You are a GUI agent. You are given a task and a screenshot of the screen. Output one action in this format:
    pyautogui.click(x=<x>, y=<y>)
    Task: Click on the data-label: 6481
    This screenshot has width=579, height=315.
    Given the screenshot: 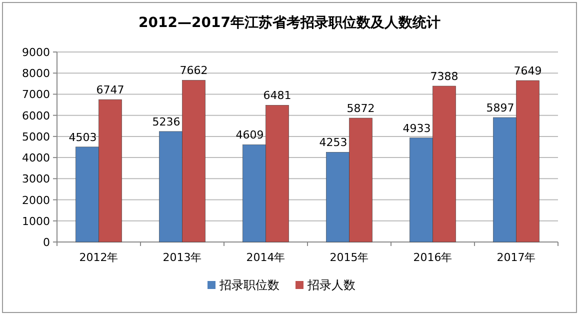 What is the action you would take?
    pyautogui.click(x=277, y=95)
    